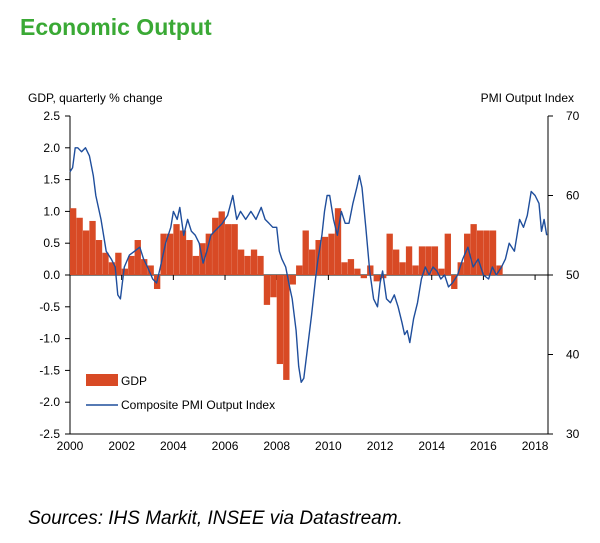  I want to click on y-right-tick-label: 40, so click(573, 355).